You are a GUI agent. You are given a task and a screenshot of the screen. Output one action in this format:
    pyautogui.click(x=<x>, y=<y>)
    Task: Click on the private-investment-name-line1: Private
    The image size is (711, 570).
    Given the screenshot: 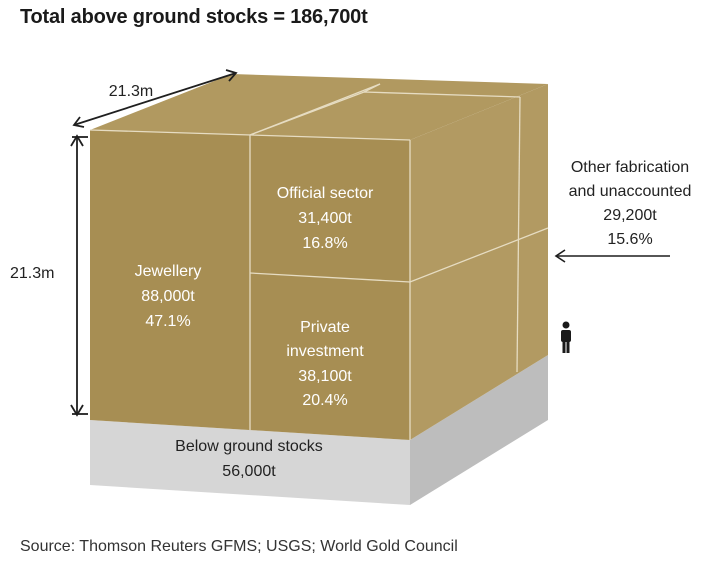 What is the action you would take?
    pyautogui.click(x=325, y=327)
    